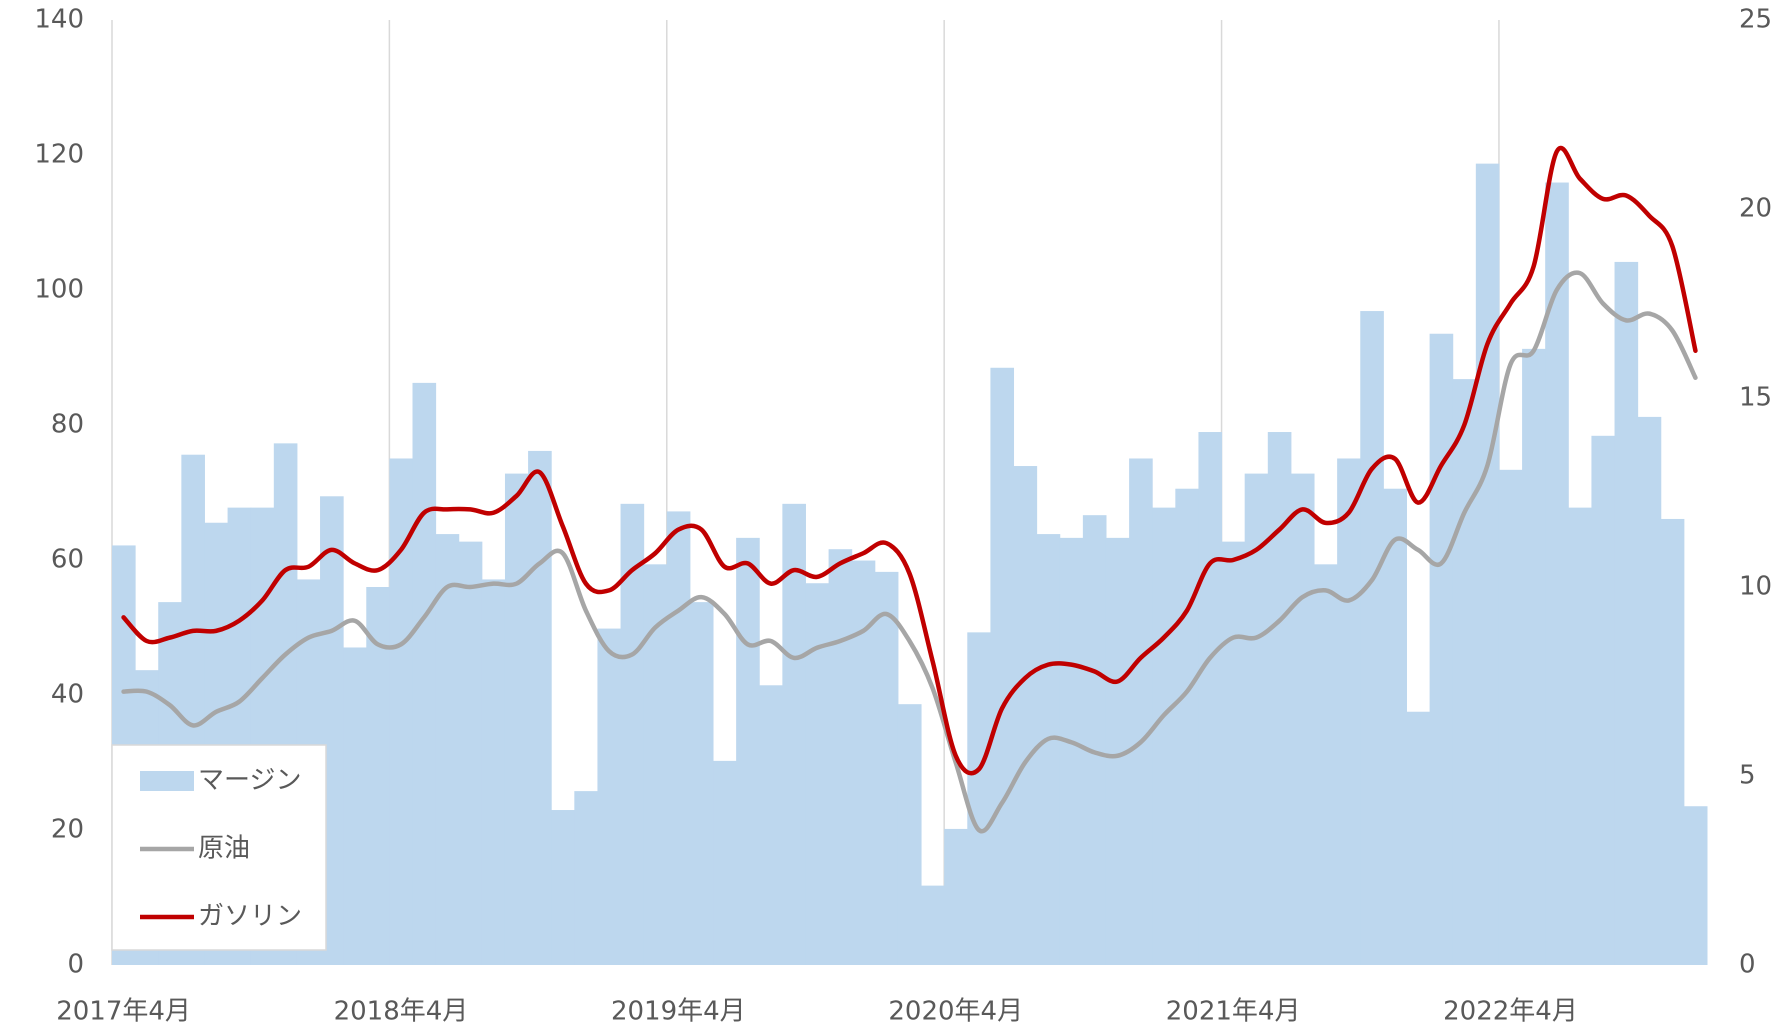  Describe the element at coordinates (1755, 20) in the screenshot. I see `y2-tick-label: 25` at that location.